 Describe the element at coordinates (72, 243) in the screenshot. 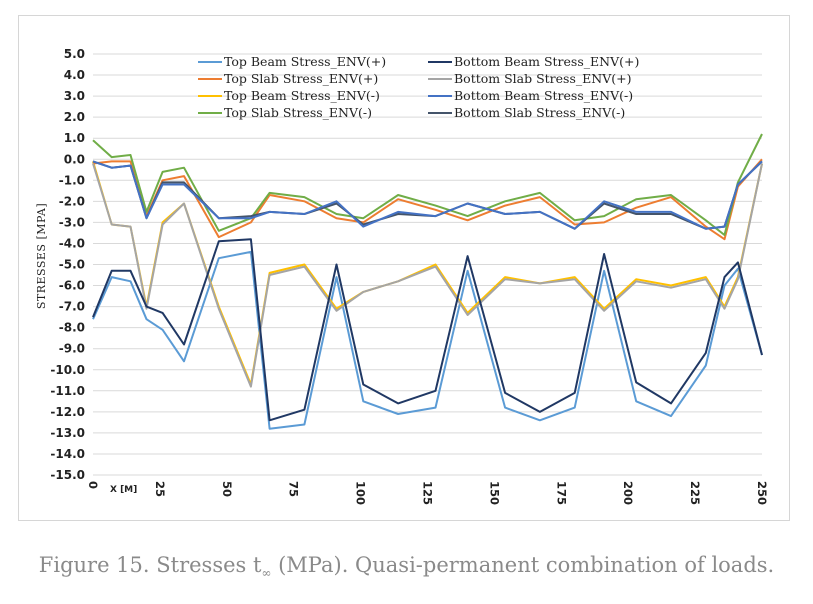

I see `y-tick-label: -4.0` at that location.